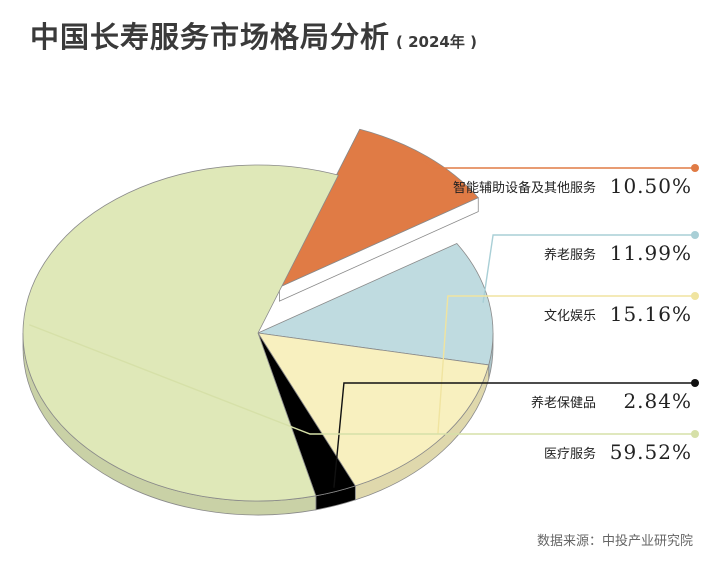 The image size is (719, 579). I want to click on slice-name-label-2: 文化娱乐, so click(570, 316).